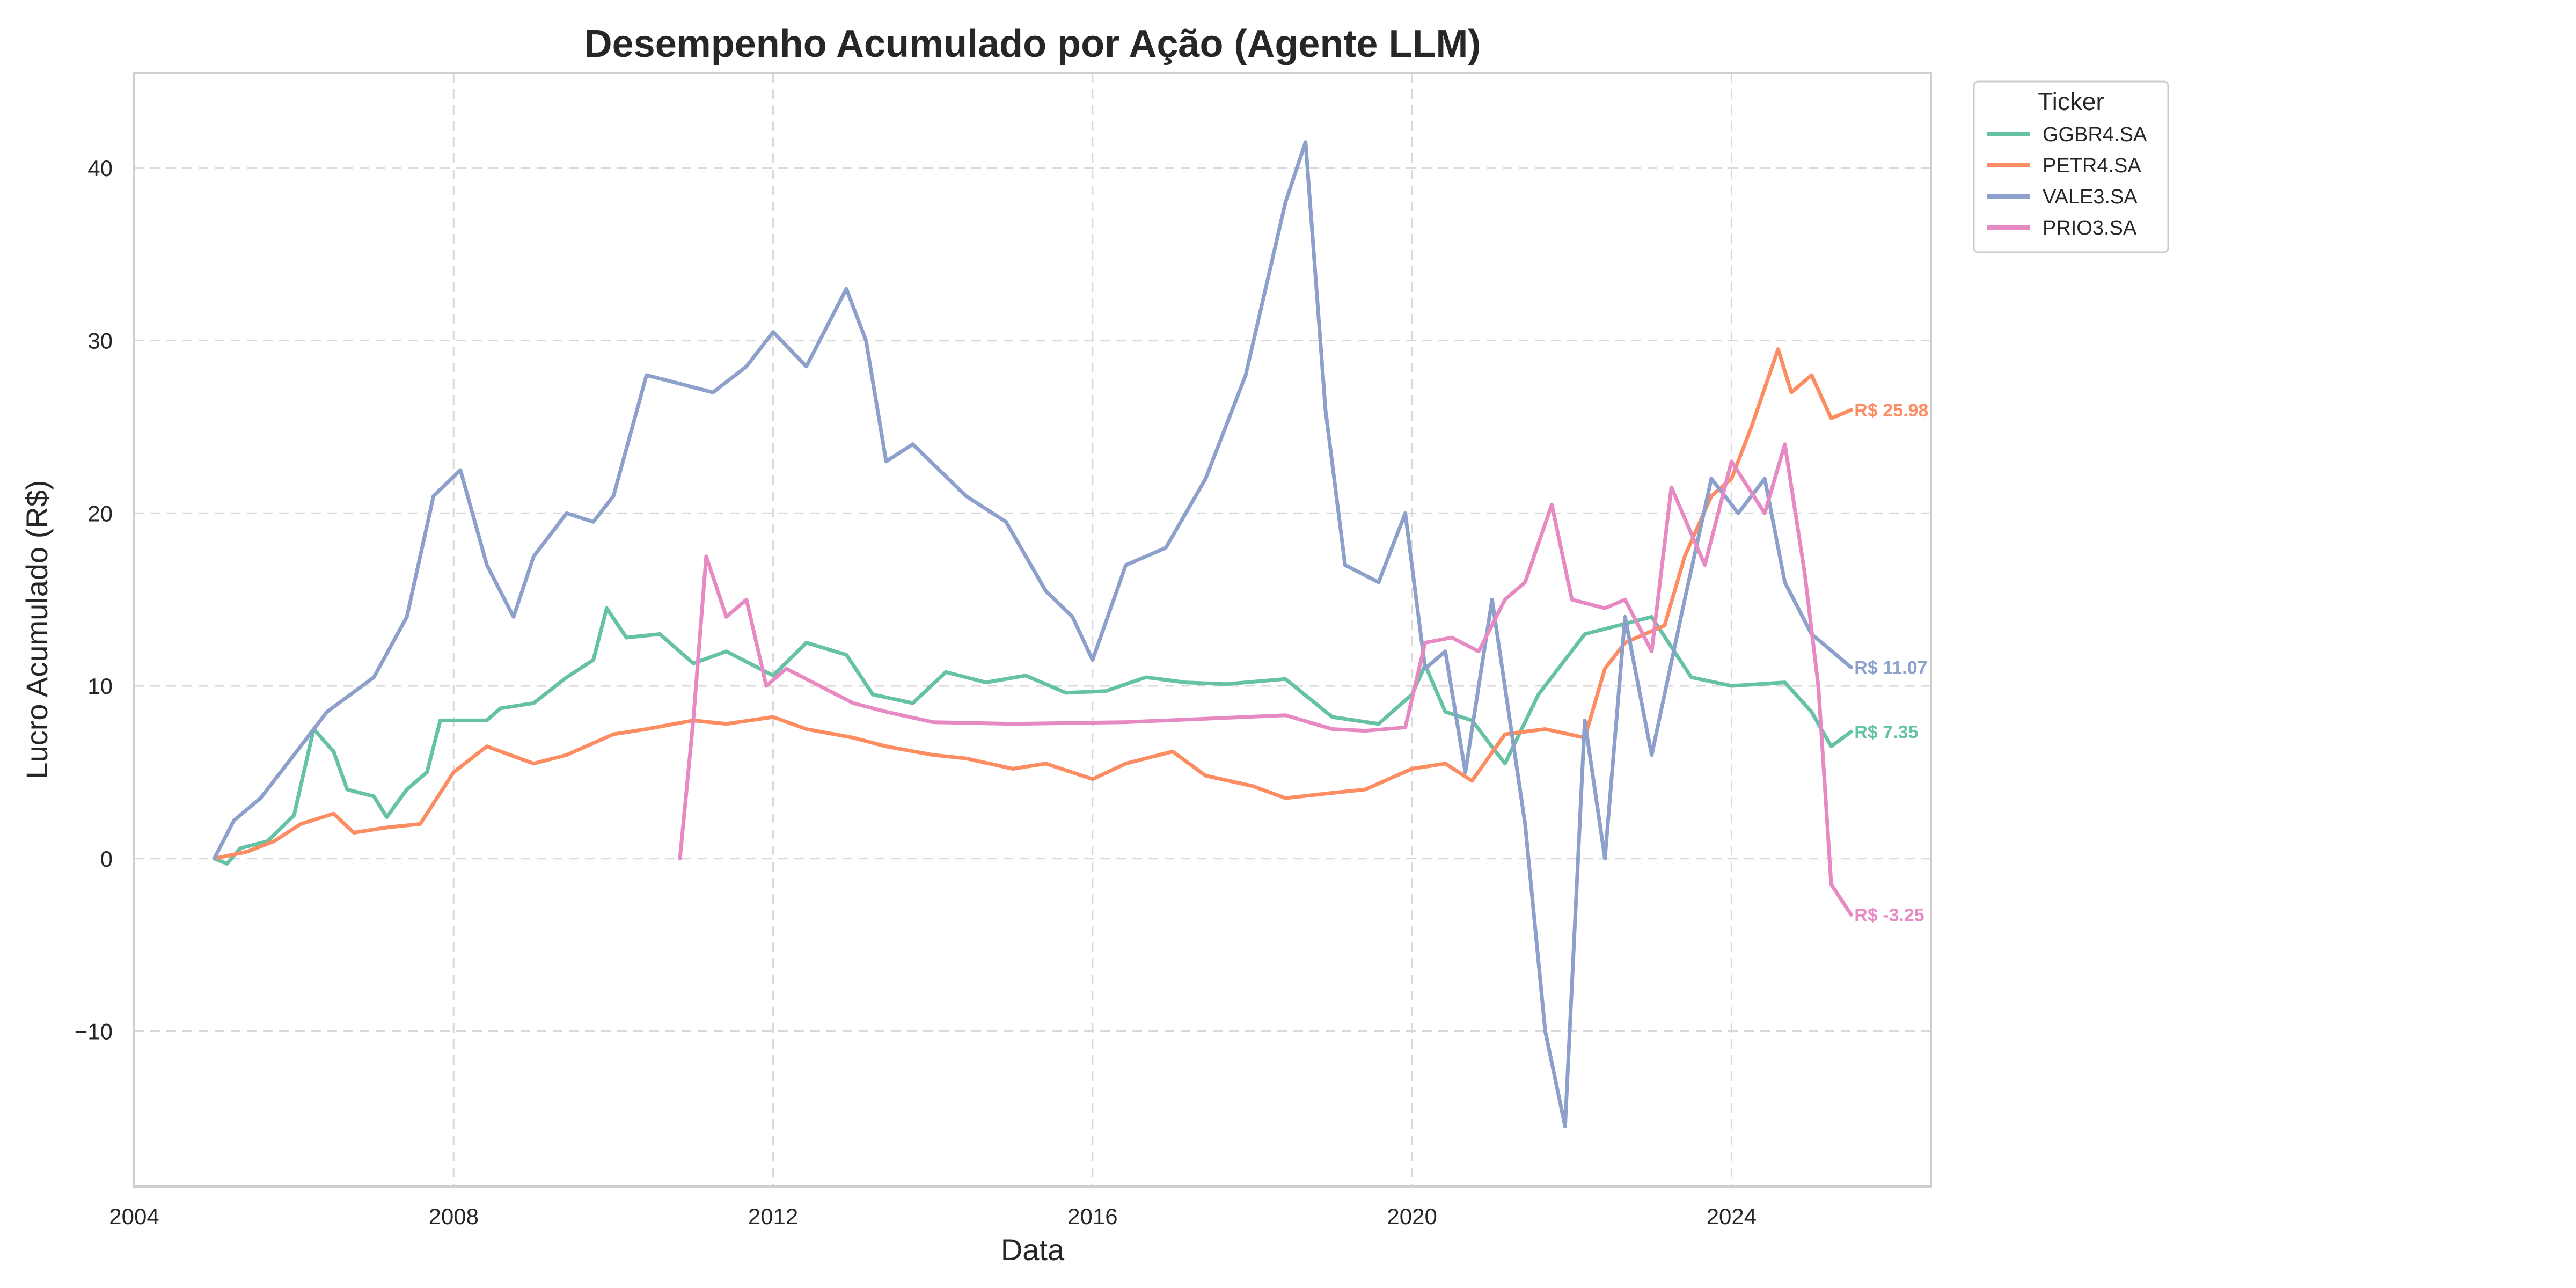  Describe the element at coordinates (933, 1216) in the screenshot. I see `x-axis-ticks: 2004 2008 2012 2016 2020 2024` at that location.